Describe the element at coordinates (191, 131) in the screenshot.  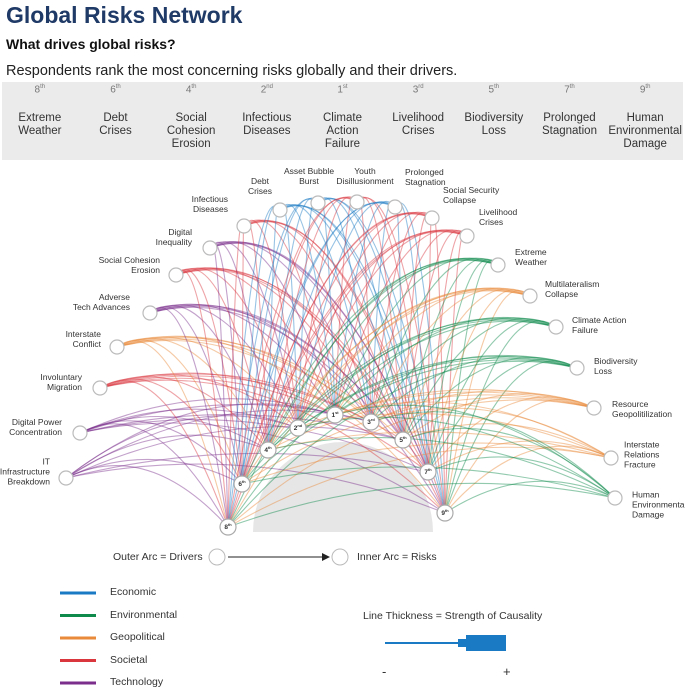
I see `risk-name: Social Cohesion Erosion` at that location.